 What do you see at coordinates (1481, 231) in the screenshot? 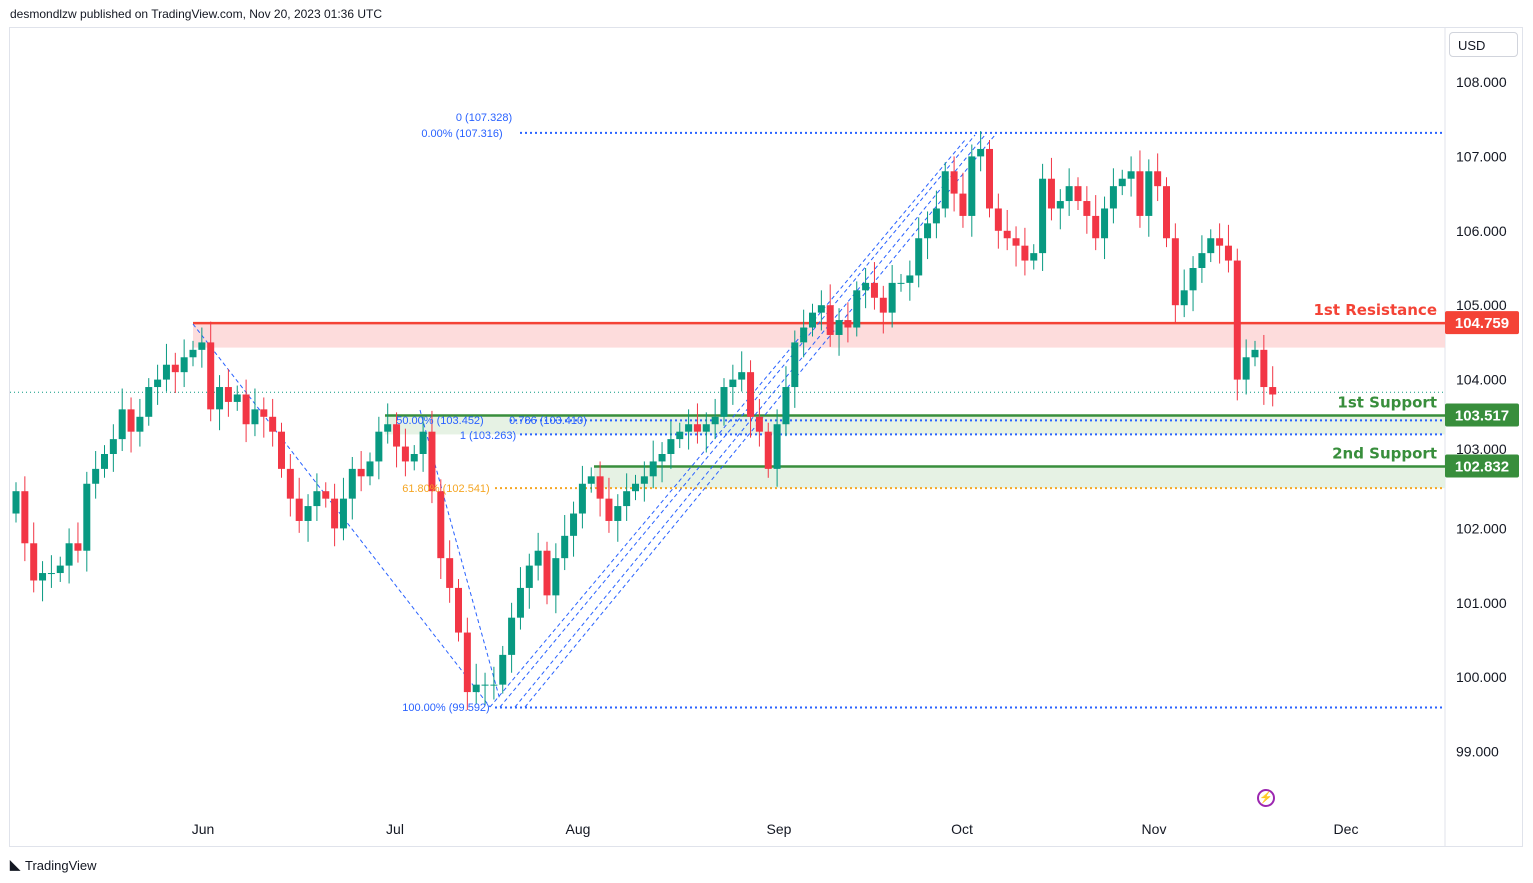
I see `y-tick-label: 106.000` at bounding box center [1481, 231].